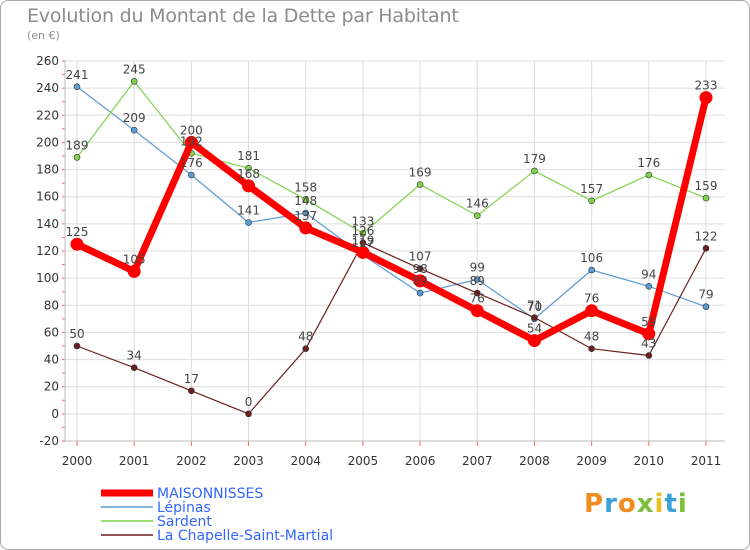  I want to click on proxiti-logo: Proxiti, so click(636, 504).